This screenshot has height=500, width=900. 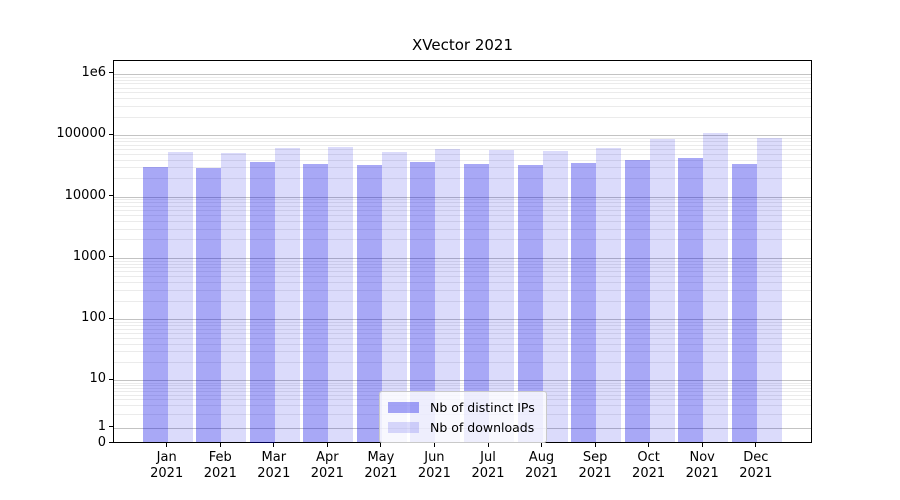 I want to click on legend-entry-distinct-ips: Nb of distinct IPs, so click(x=461, y=407).